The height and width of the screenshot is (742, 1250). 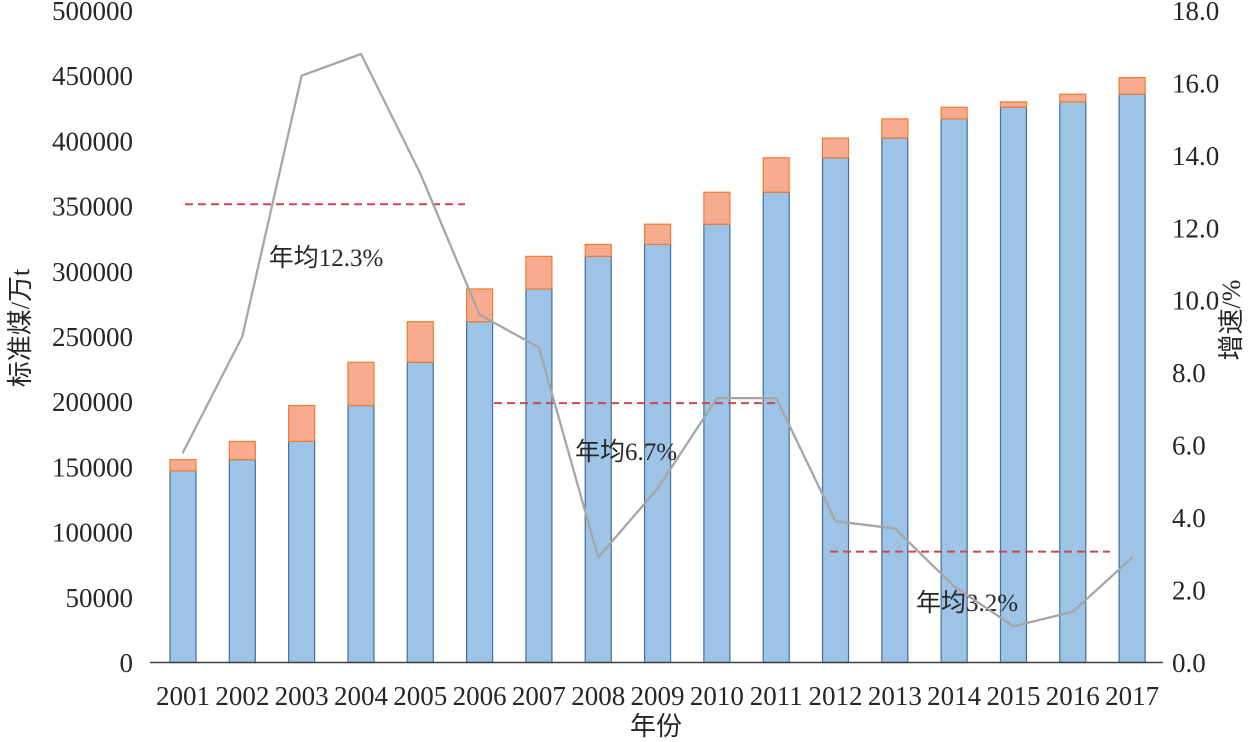 What do you see at coordinates (1013, 385) in the screenshot?
I see `bar-base-2015` at bounding box center [1013, 385].